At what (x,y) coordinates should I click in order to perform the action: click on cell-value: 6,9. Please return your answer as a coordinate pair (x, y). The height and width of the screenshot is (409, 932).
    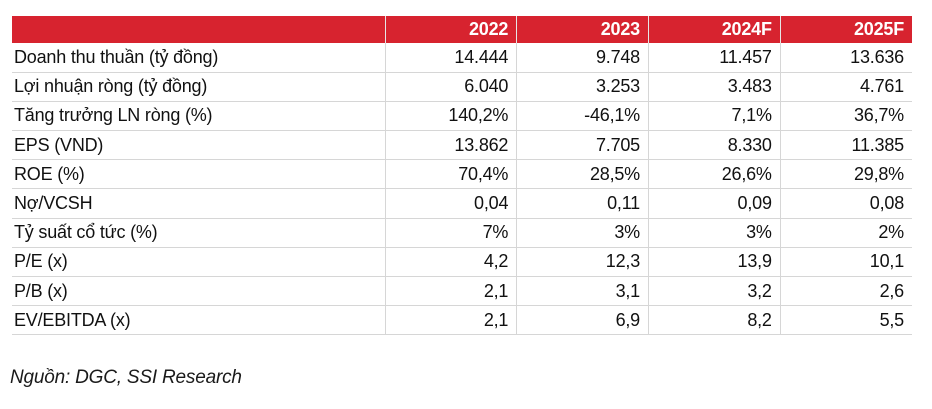
    Looking at the image, I should click on (582, 320).